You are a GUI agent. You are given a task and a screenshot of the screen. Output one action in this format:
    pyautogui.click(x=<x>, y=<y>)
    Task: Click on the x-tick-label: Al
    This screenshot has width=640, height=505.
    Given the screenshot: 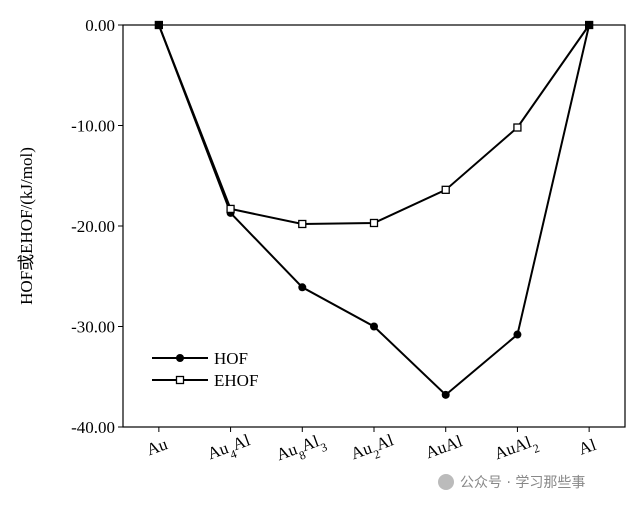 What is the action you would take?
    pyautogui.click(x=587, y=447)
    